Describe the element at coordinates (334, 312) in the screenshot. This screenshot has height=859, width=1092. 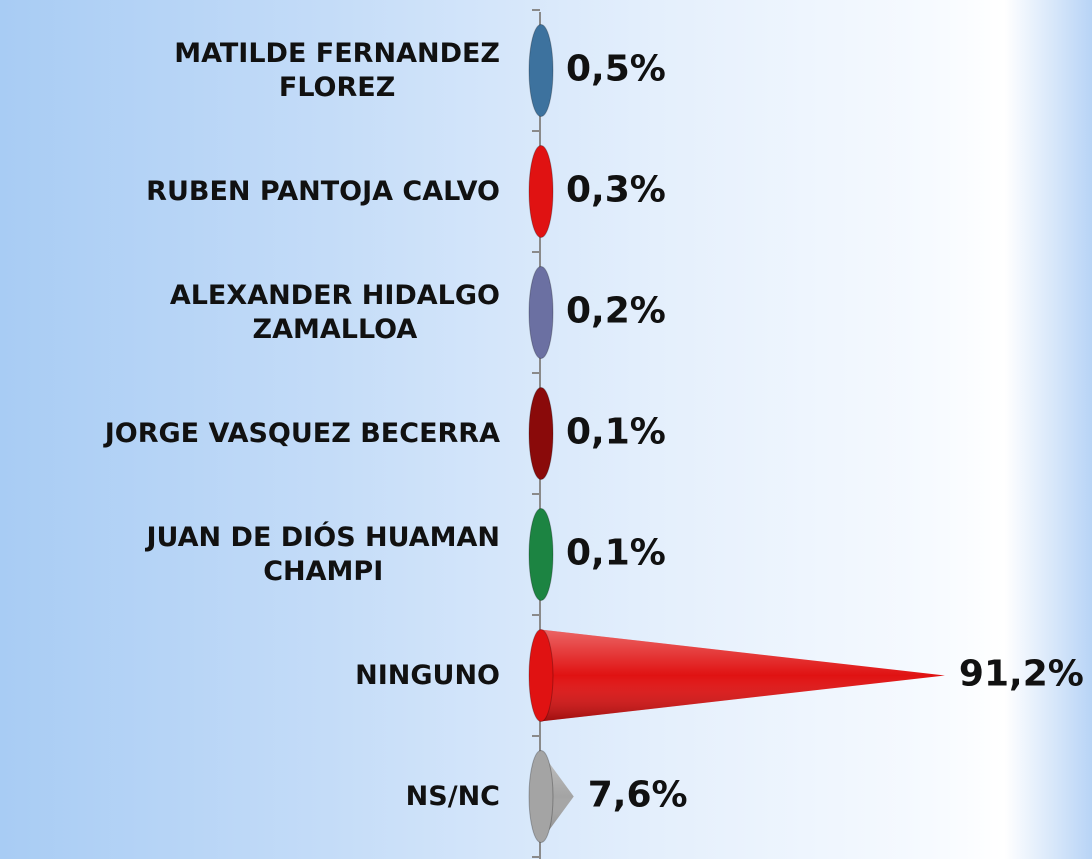
I see `category-label: ALEXANDER HIDALGO ZAMALLOA` at that location.